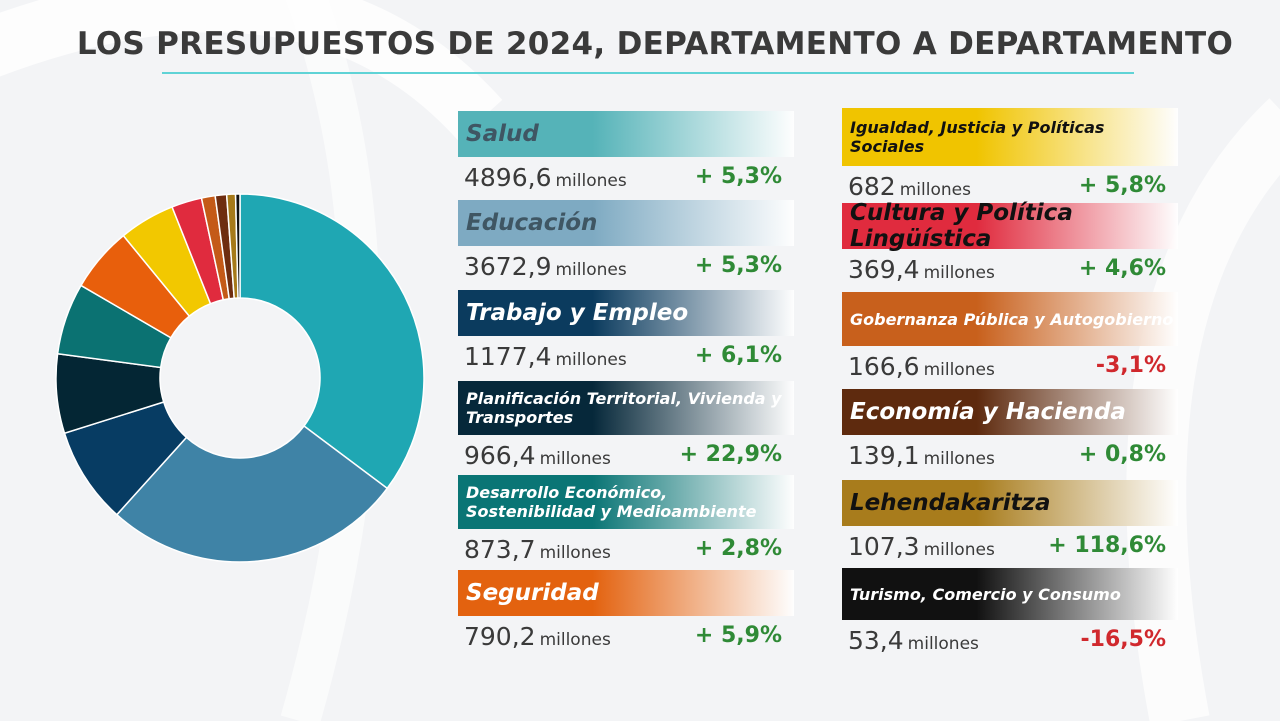  I want to click on department-value-row: 3672,9 millones + 5,3%, so click(626, 268).